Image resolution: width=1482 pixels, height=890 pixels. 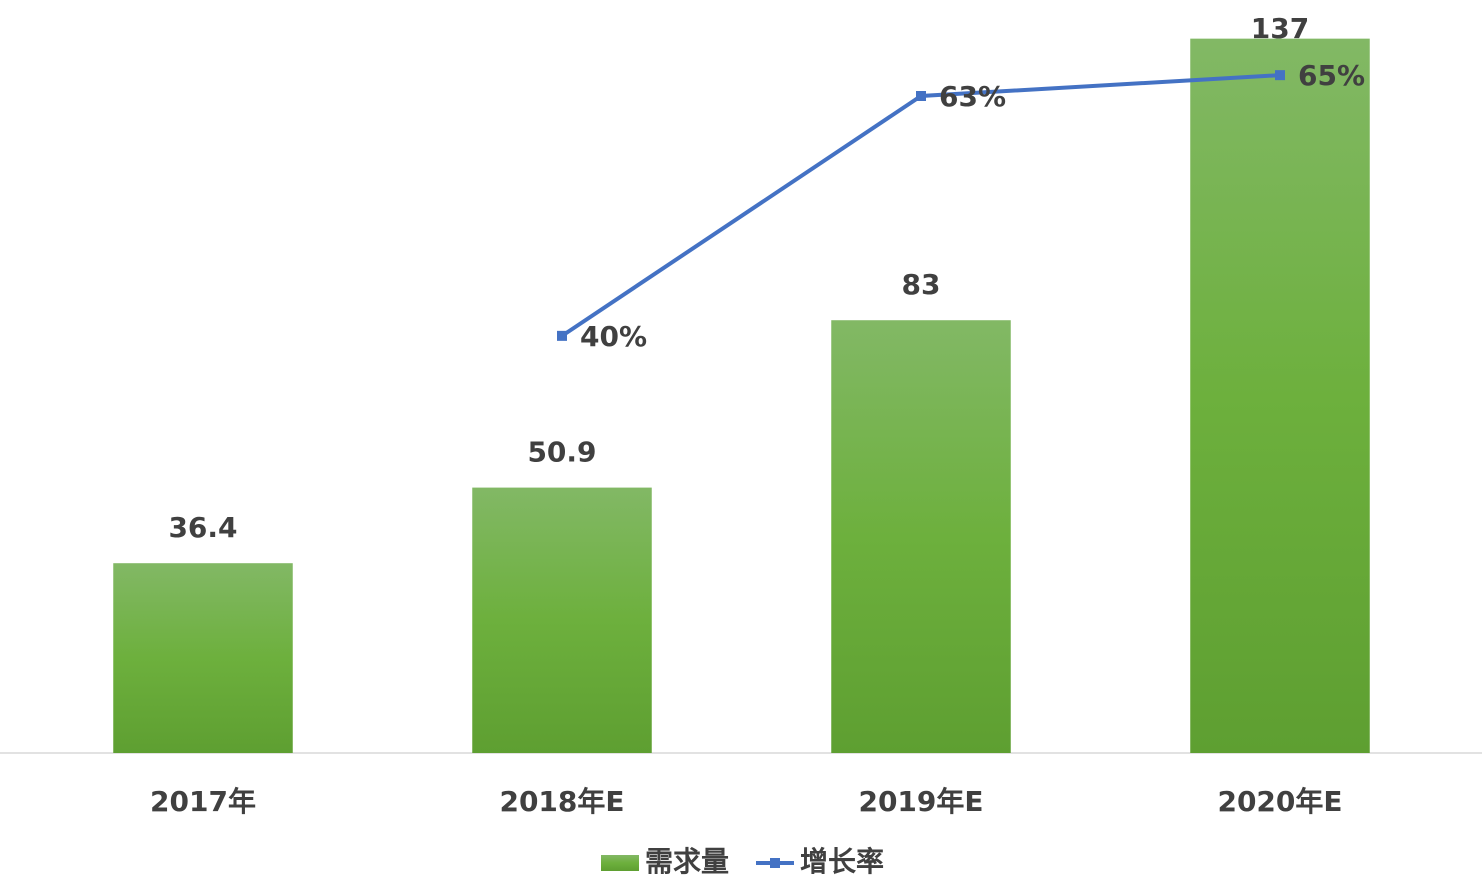 What do you see at coordinates (561, 801) in the screenshot?
I see `x-tick-label: 2018年E` at bounding box center [561, 801].